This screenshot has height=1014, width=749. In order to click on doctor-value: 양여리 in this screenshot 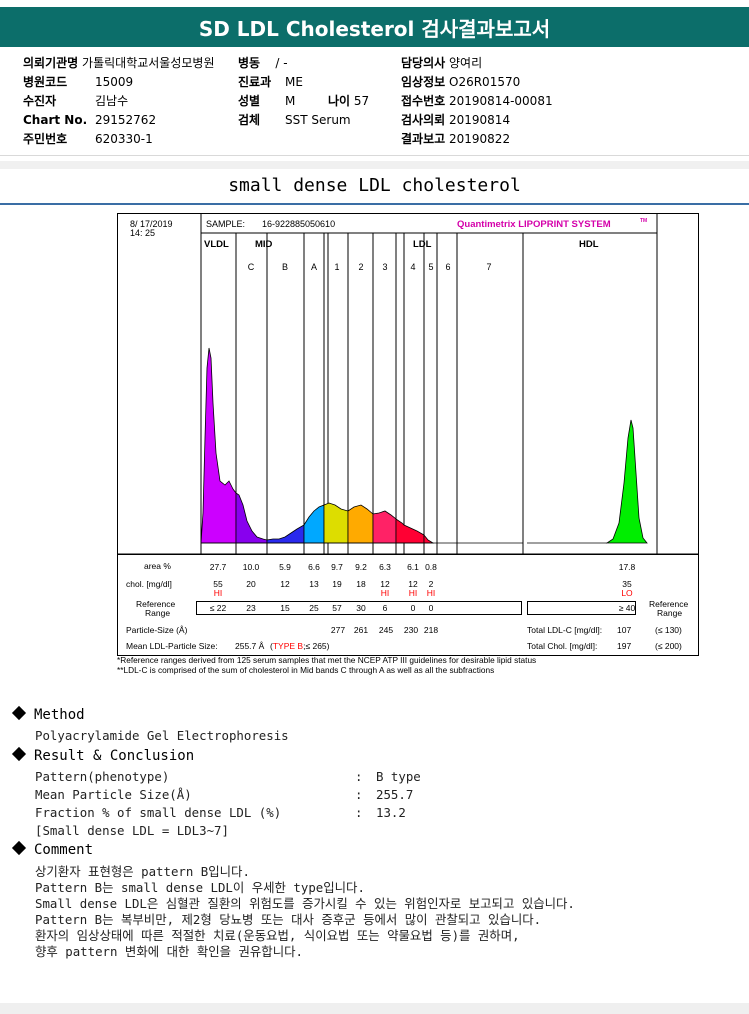, I will do `click(466, 63)`.